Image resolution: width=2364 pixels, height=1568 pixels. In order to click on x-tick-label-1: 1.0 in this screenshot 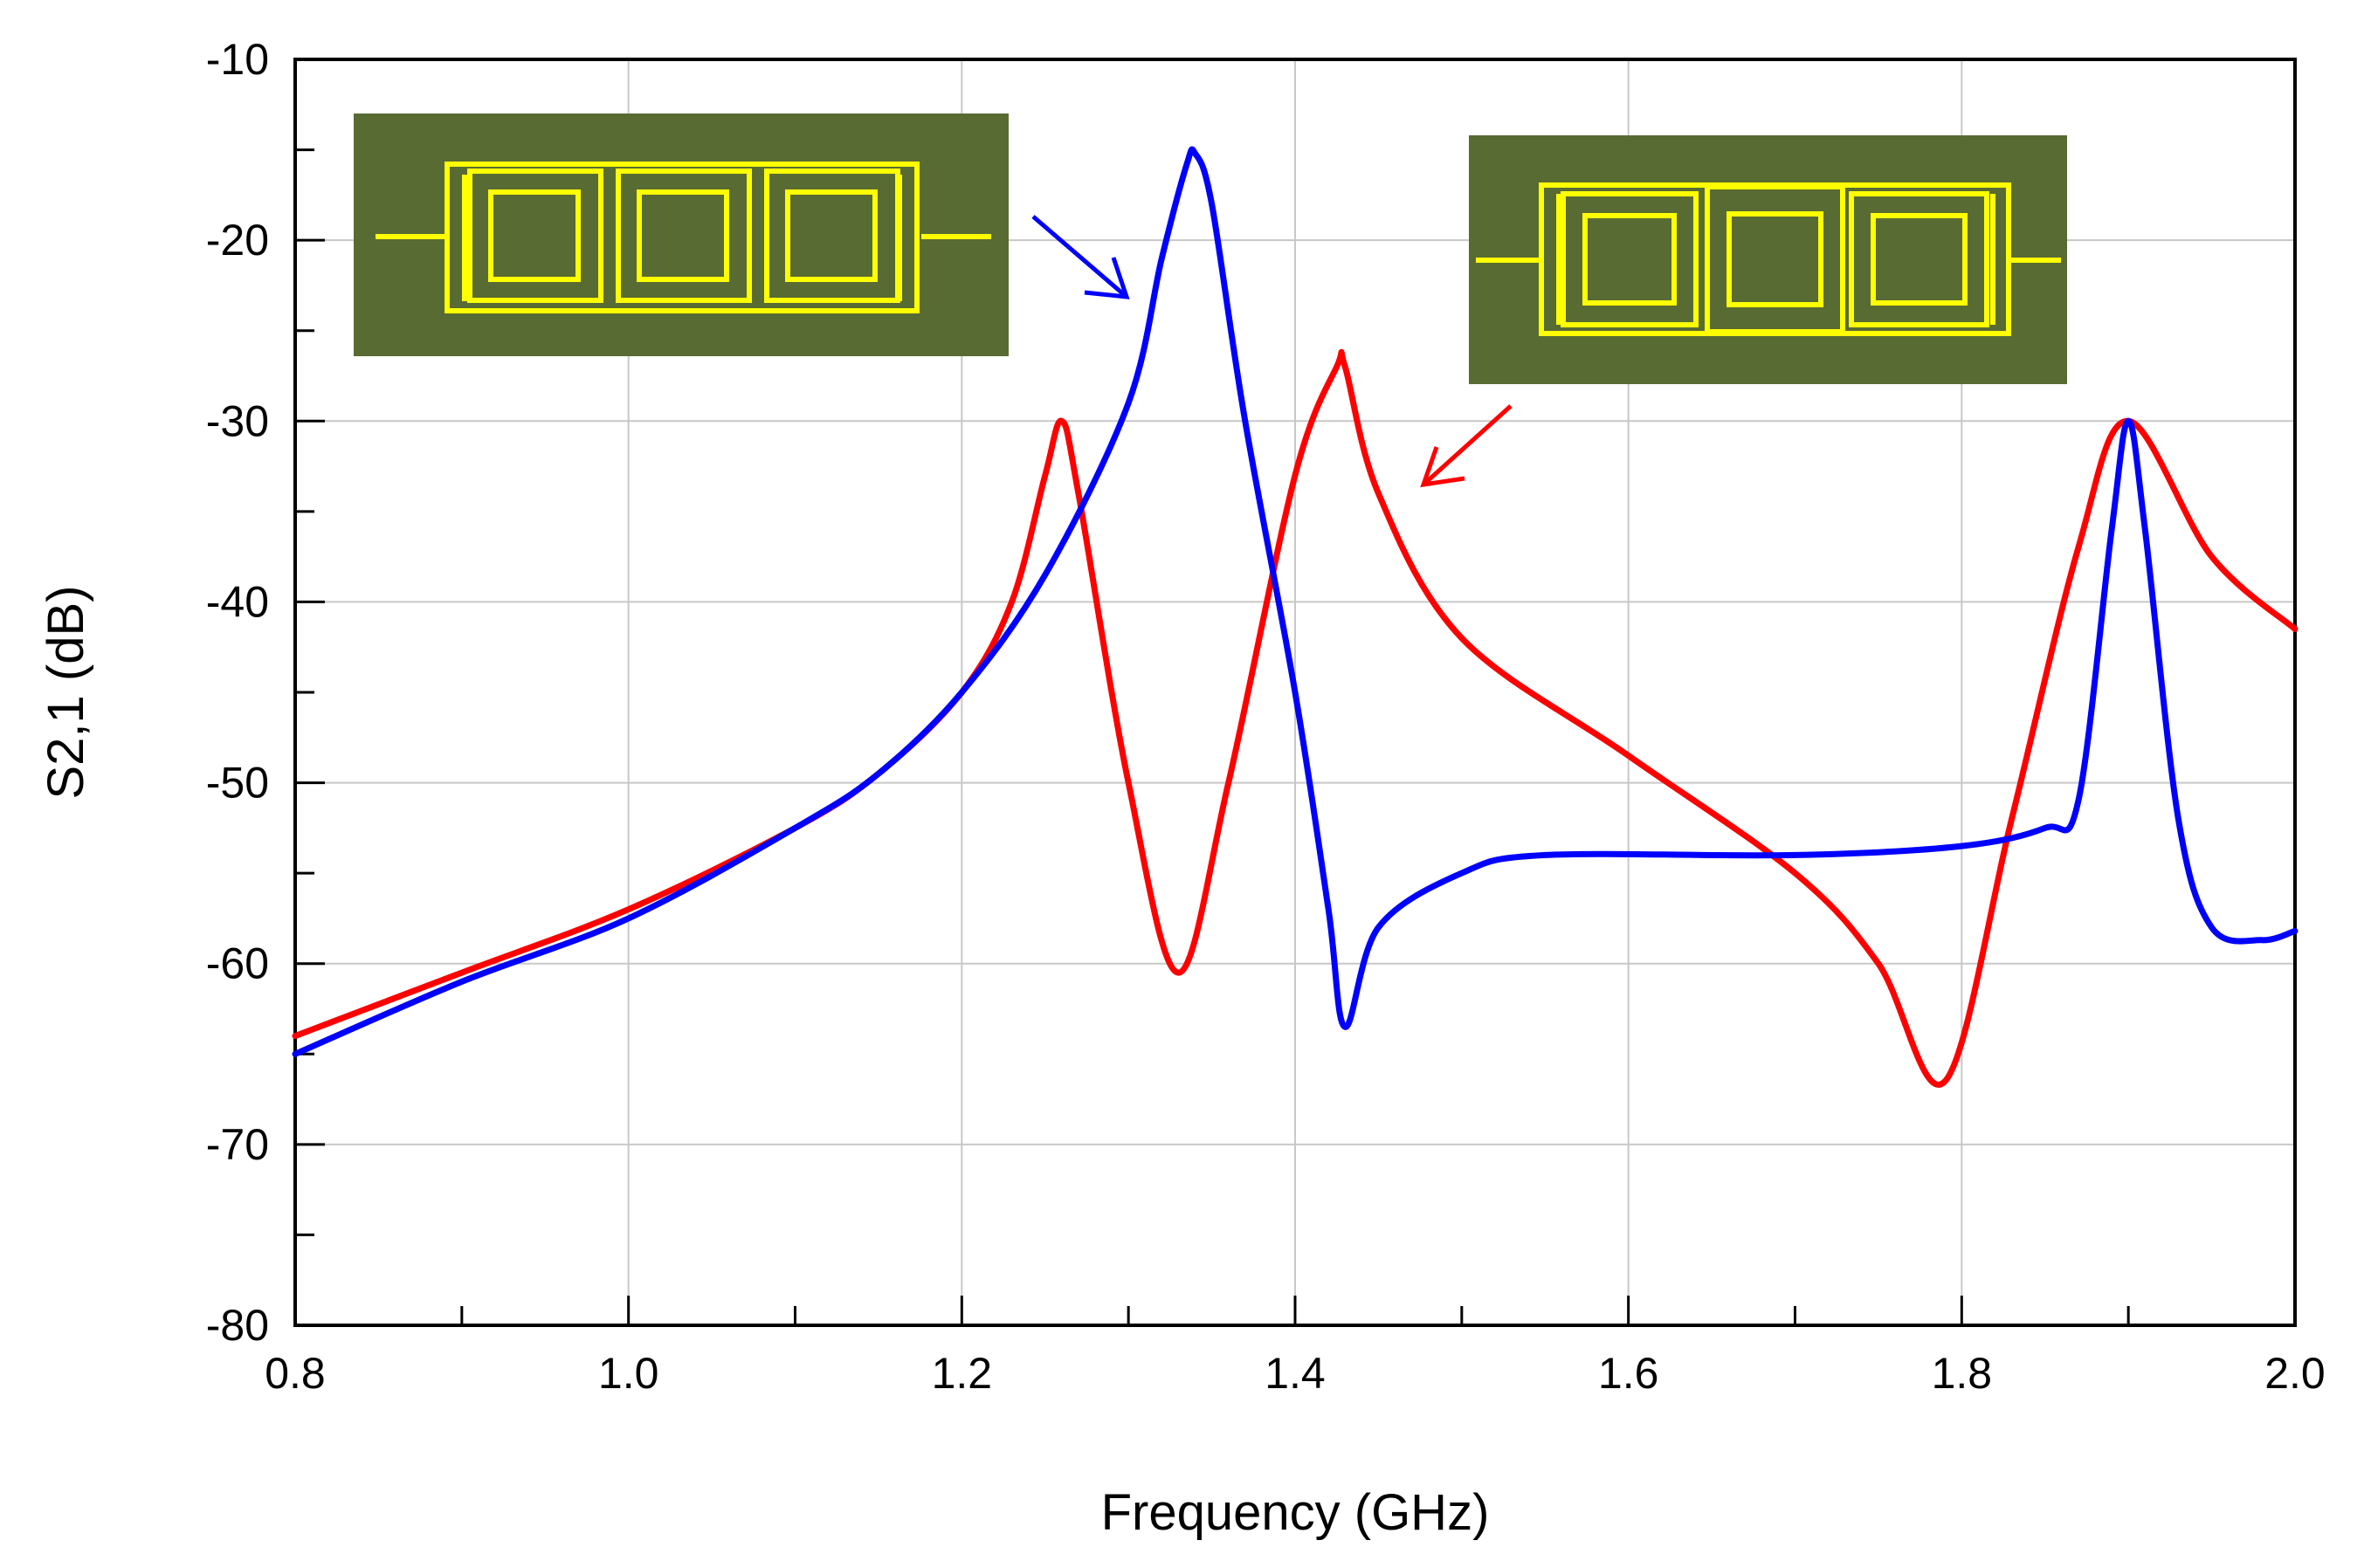, I will do `click(628, 1374)`.